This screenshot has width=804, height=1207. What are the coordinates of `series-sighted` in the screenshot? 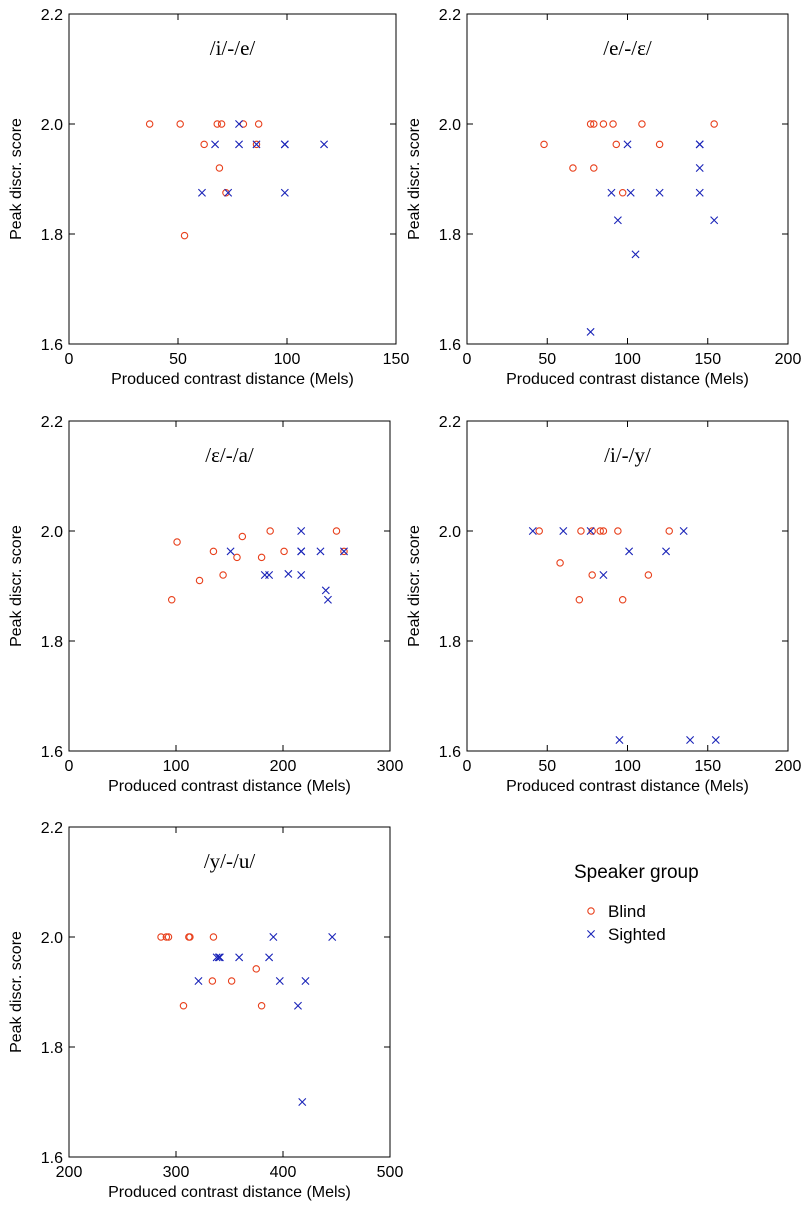 It's located at (652, 238).